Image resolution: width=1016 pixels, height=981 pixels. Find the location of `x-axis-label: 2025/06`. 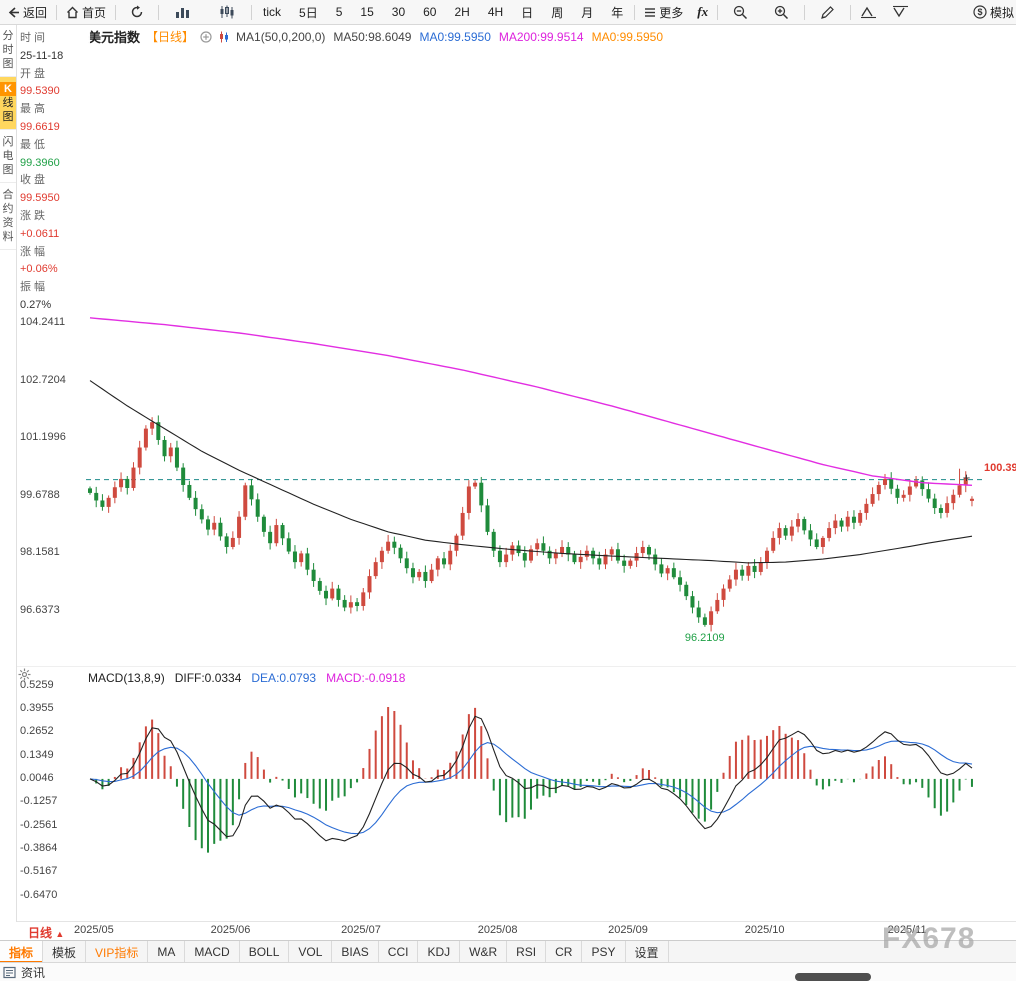

x-axis-label: 2025/06 is located at coordinates (230, 930).